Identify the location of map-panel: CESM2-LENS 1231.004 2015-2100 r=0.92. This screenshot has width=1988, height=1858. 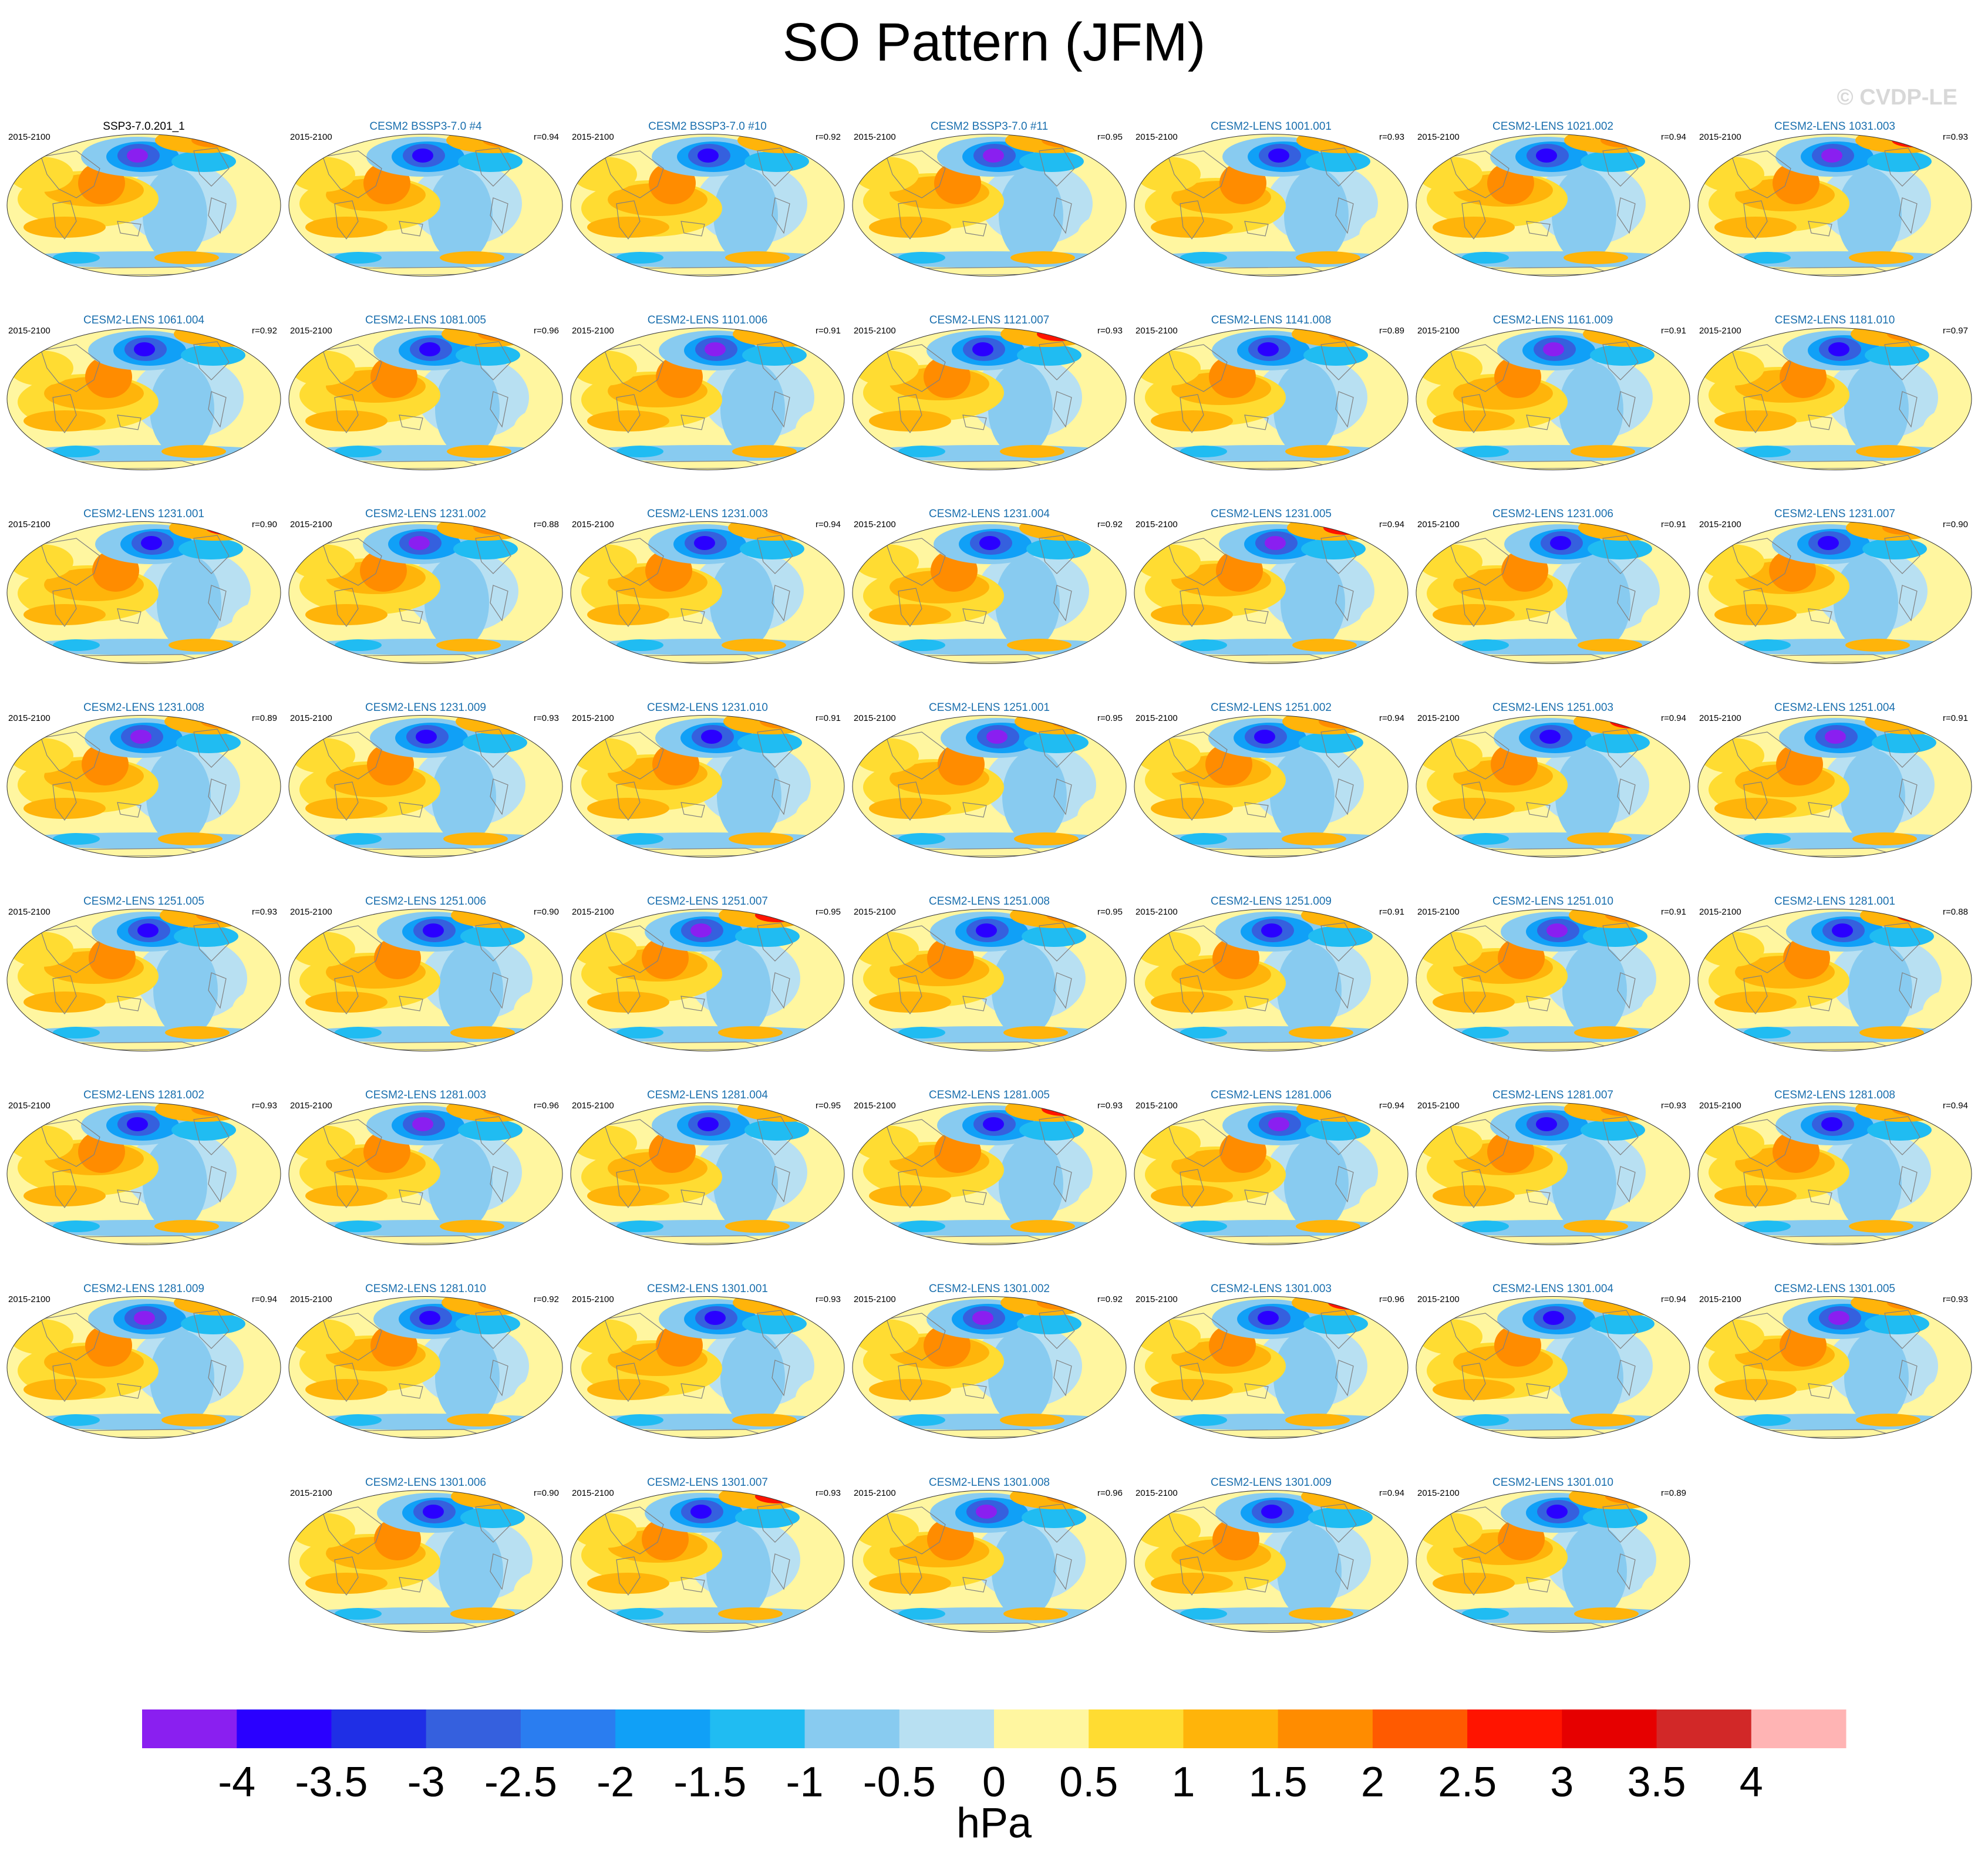
(989, 601).